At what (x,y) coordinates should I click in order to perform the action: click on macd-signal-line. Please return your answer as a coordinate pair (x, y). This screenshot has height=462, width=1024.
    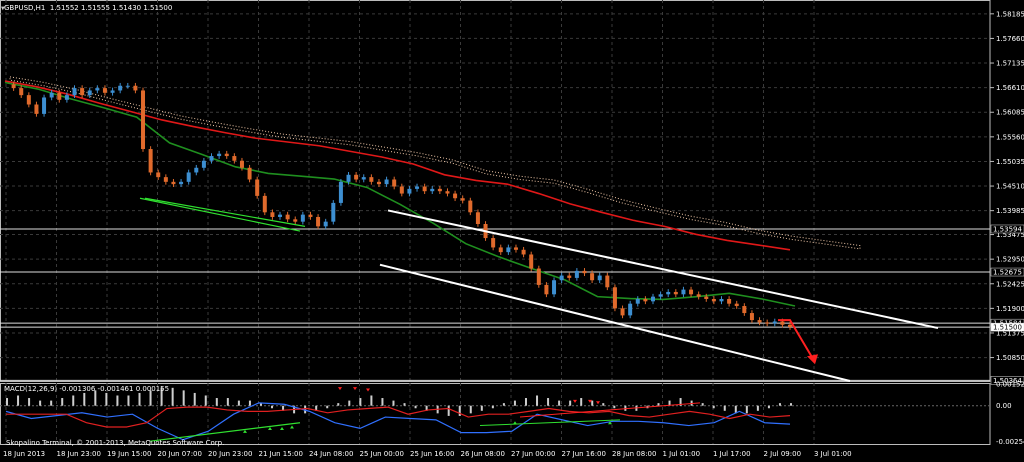
    Looking at the image, I should click on (398, 417).